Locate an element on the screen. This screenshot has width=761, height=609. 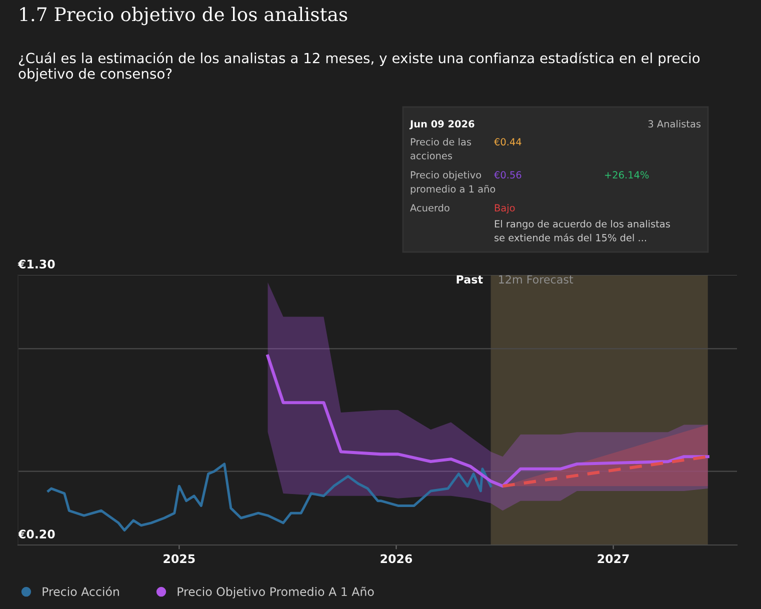
chart-subtitle: ¿Cuál es la estimación de los analistas a 12 meses, y existe una confianza estadística en el precio objetivo de consenso? is located at coordinates (359, 67).